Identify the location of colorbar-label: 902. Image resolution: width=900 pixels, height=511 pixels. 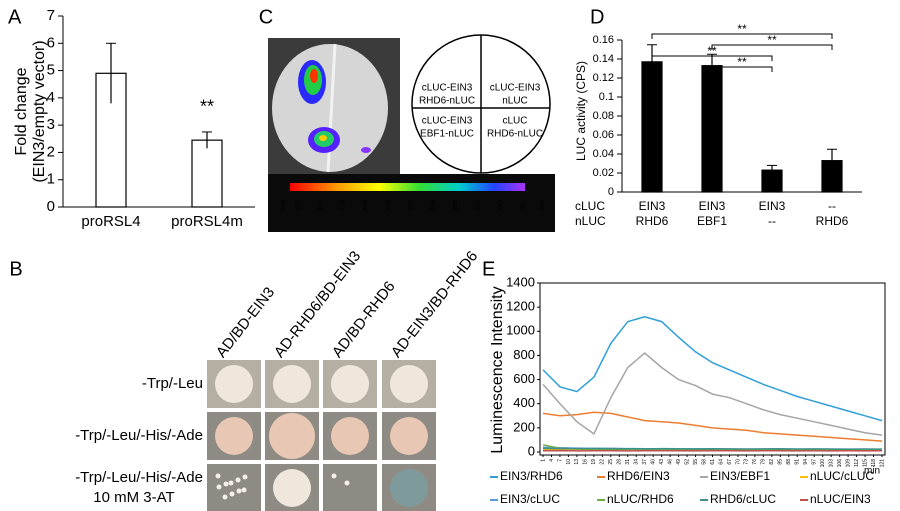
(523, 205).